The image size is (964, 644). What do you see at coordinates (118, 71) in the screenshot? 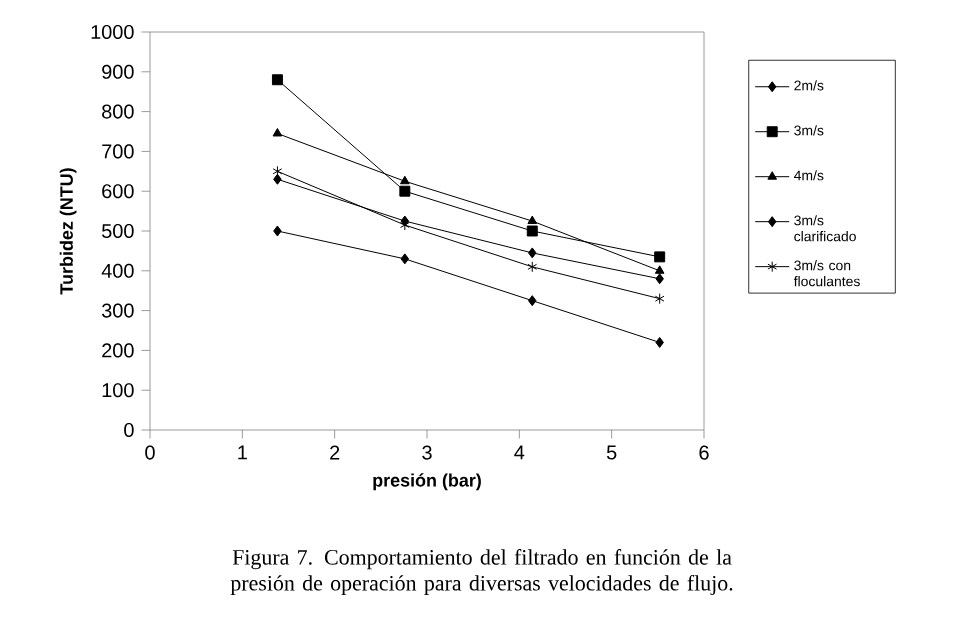
I see `y-tick-label: 900` at bounding box center [118, 71].